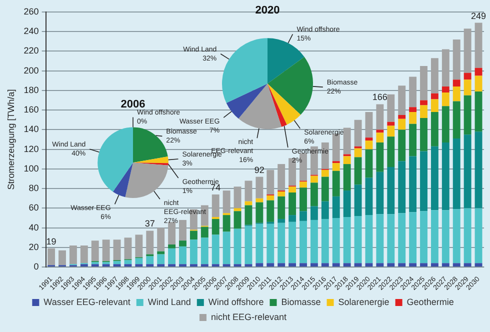  I want to click on y-tick-label: 0, so click(36, 267).